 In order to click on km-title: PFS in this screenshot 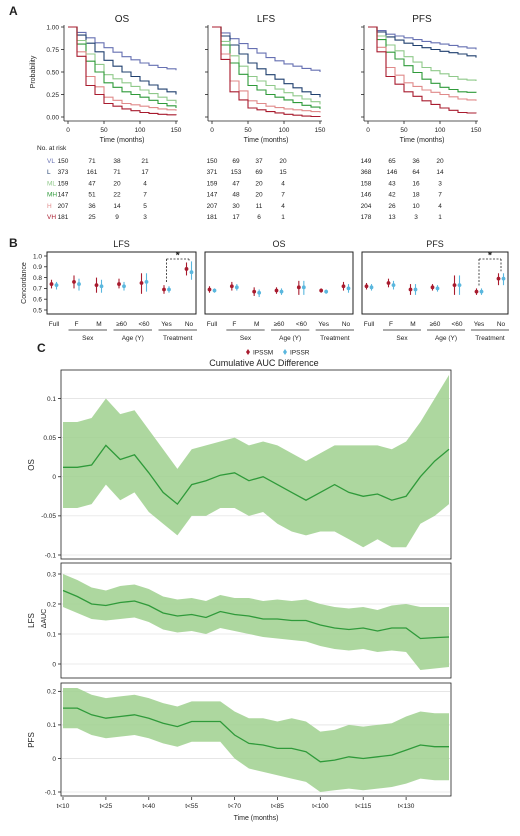, I will do `click(422, 19)`.